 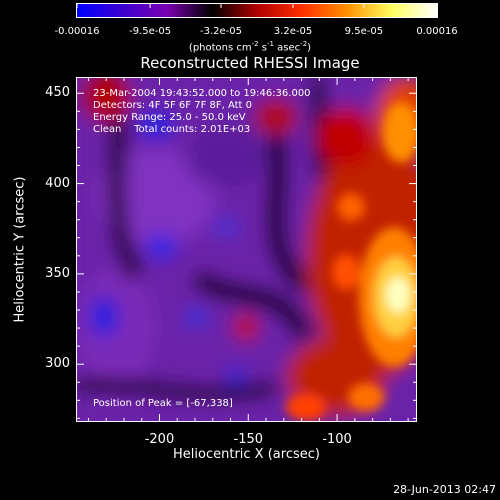 I want to click on units-part: ), so click(x=309, y=48).